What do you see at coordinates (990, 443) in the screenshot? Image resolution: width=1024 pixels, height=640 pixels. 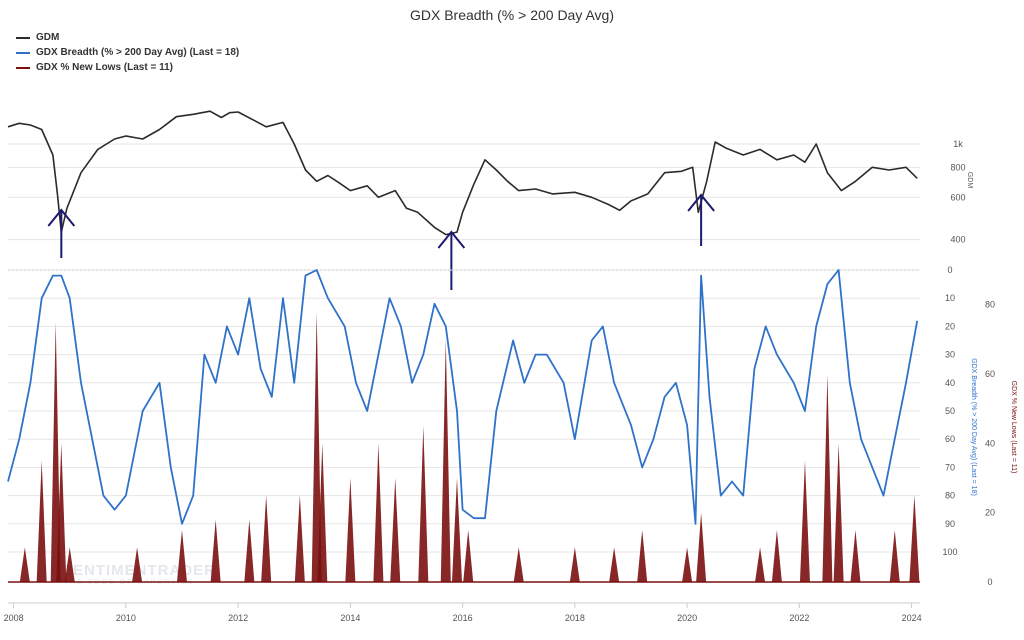 I see `newlows-tick-label: 40` at bounding box center [990, 443].